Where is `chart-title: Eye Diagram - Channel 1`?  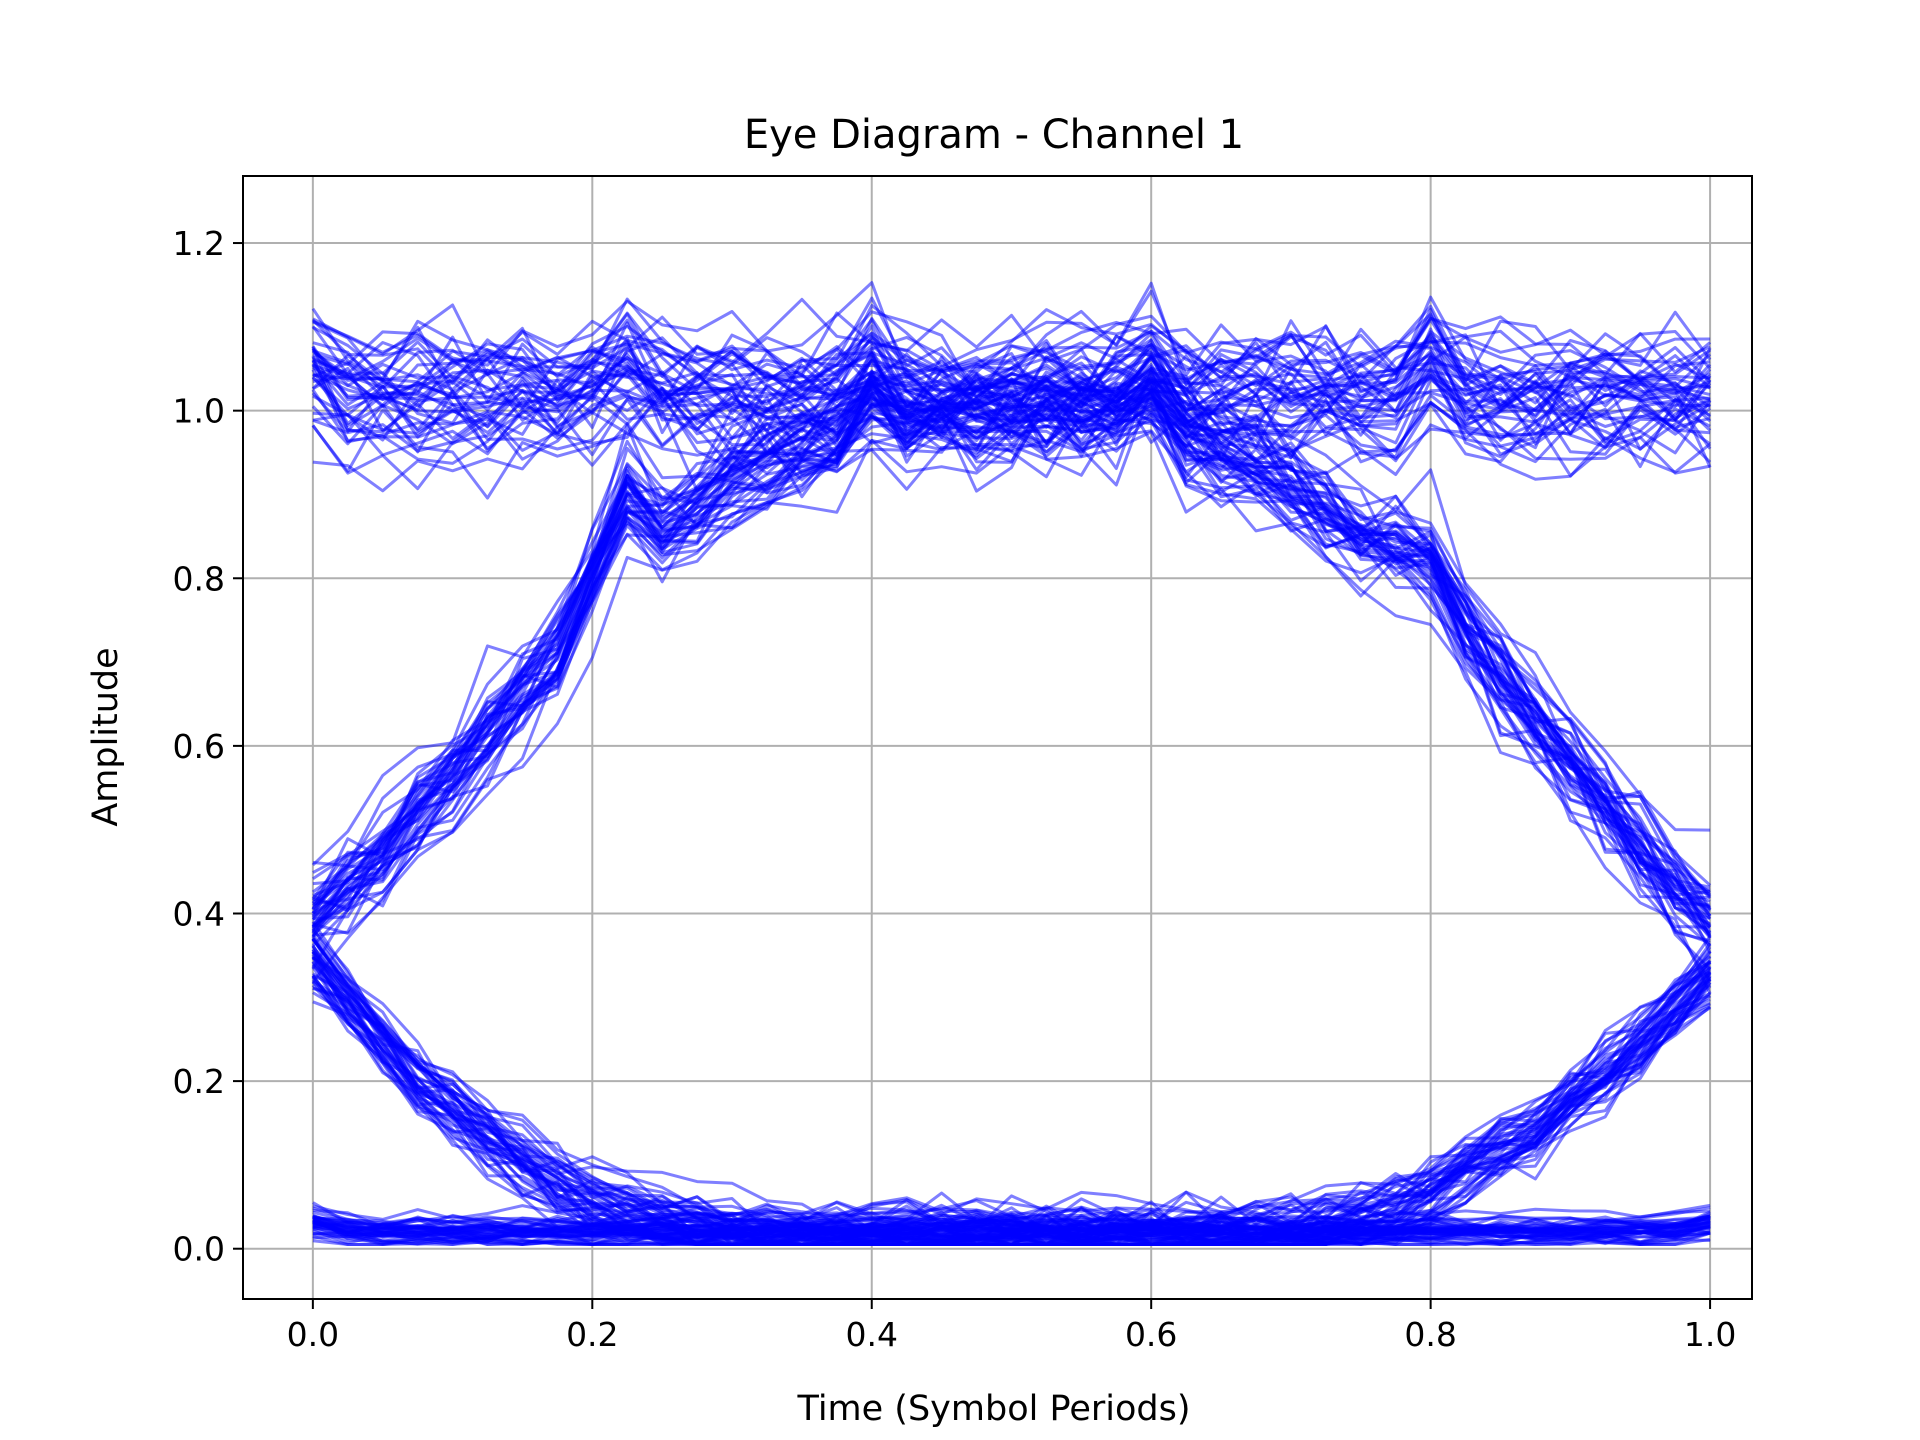
chart-title: Eye Diagram - Channel 1 is located at coordinates (994, 135).